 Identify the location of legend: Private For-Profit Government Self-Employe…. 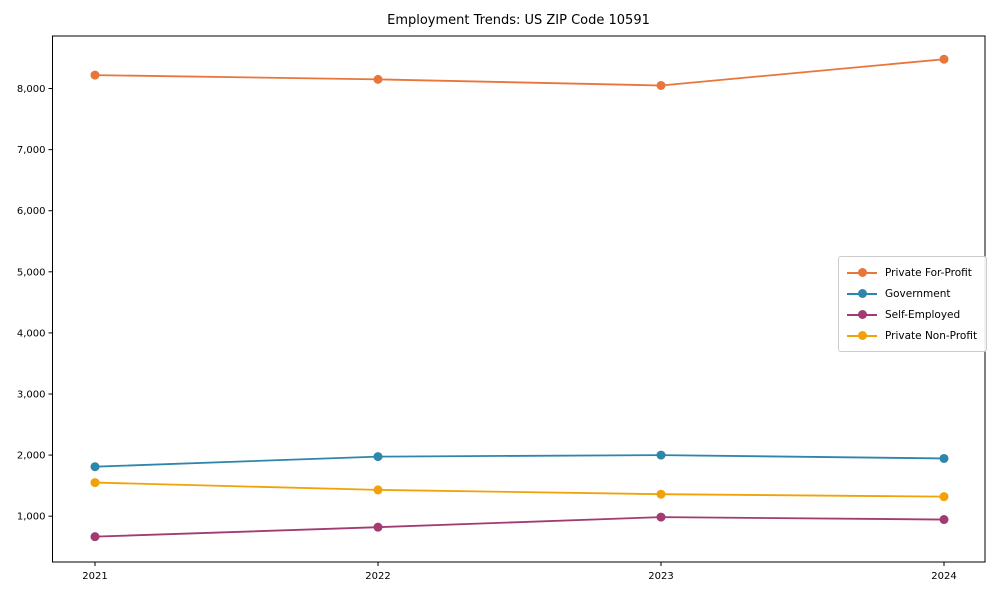
(913, 304).